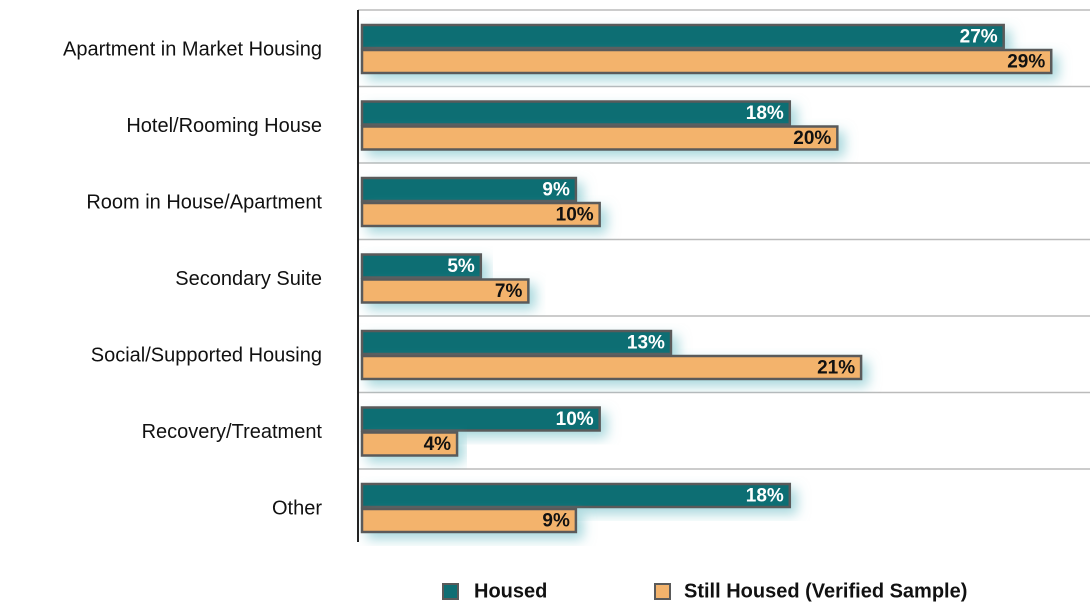  What do you see at coordinates (192, 49) in the screenshot?
I see `category-label: Apartment in Market Housing` at bounding box center [192, 49].